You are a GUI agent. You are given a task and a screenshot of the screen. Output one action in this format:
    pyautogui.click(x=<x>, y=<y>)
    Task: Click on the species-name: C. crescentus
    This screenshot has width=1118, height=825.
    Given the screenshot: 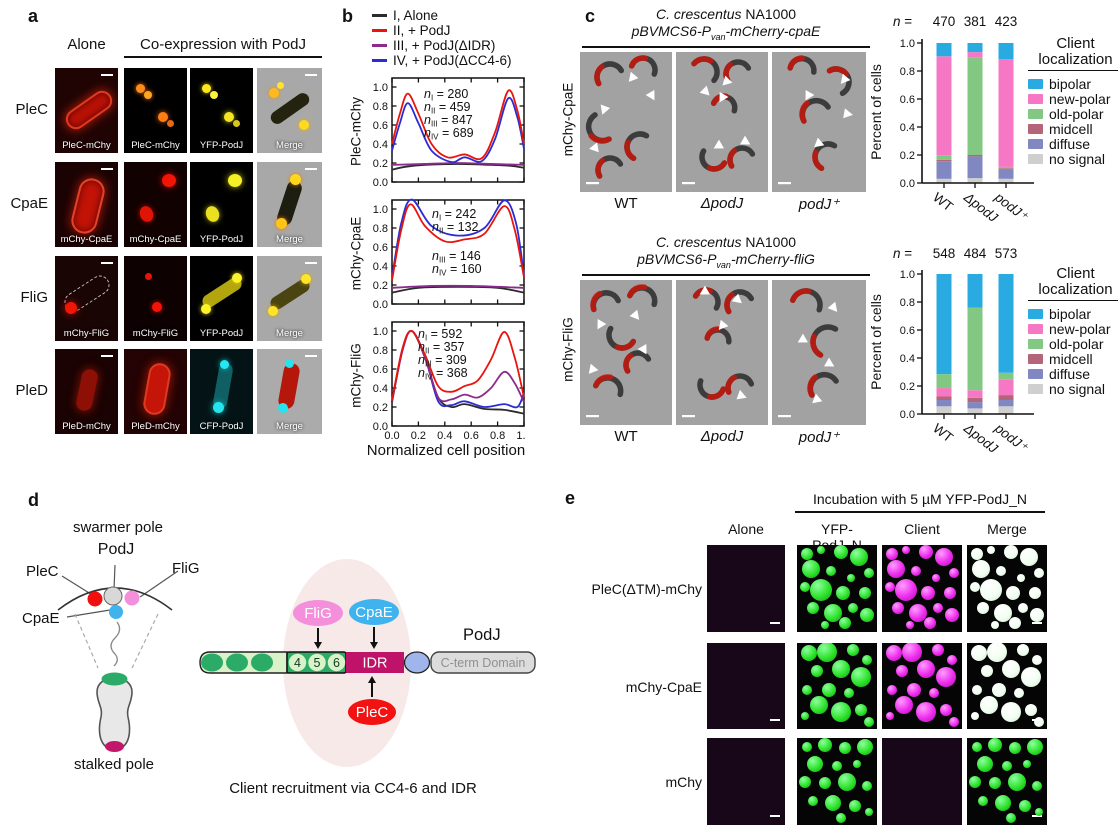 What is the action you would take?
    pyautogui.click(x=698, y=14)
    